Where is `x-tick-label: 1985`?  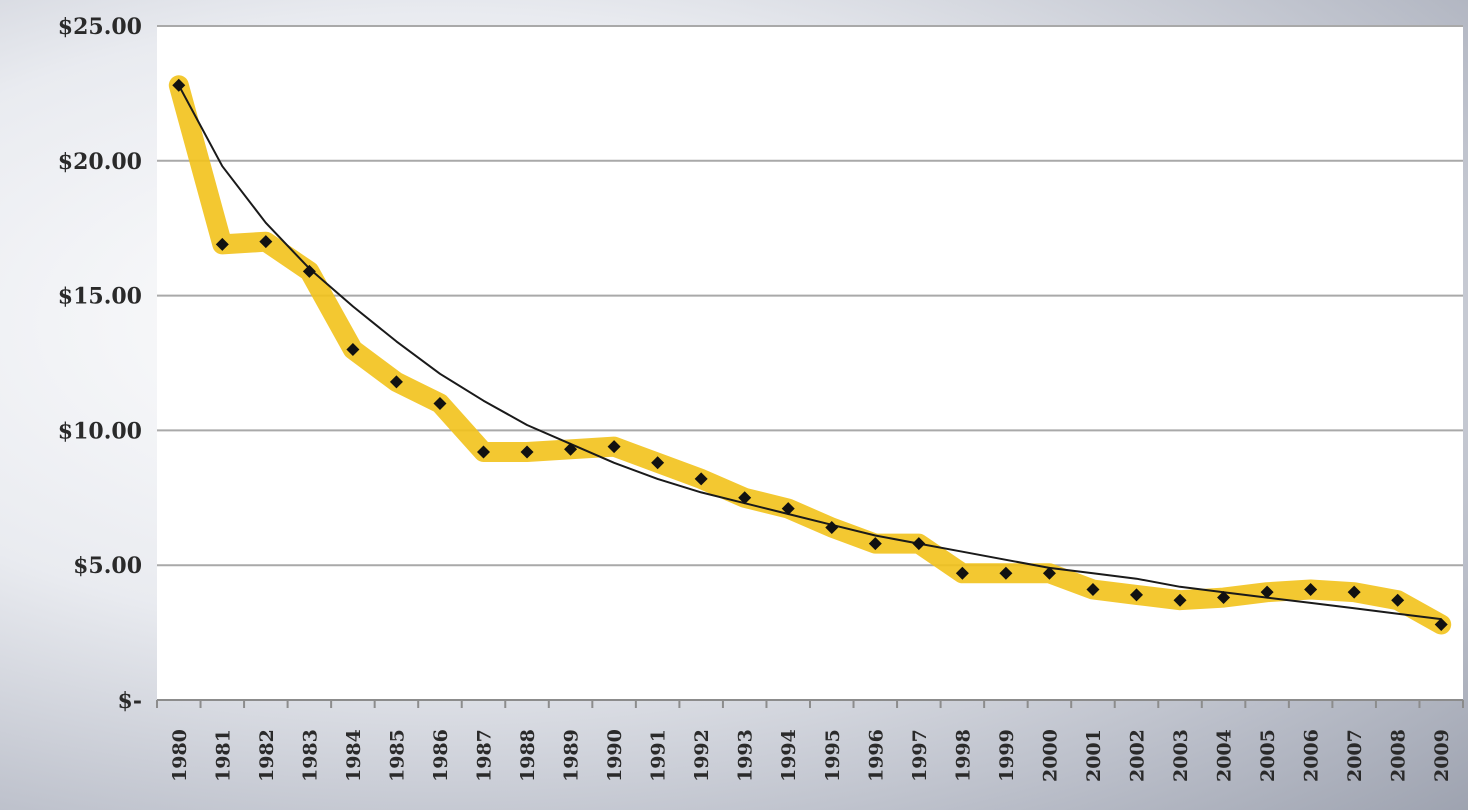
x-tick-label: 1985 is located at coordinates (397, 755).